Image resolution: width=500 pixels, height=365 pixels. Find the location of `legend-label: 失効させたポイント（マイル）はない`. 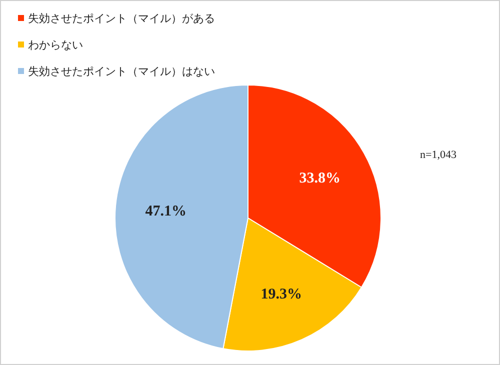

legend-label: 失効させたポイント（マイル）はない is located at coordinates (121, 71).